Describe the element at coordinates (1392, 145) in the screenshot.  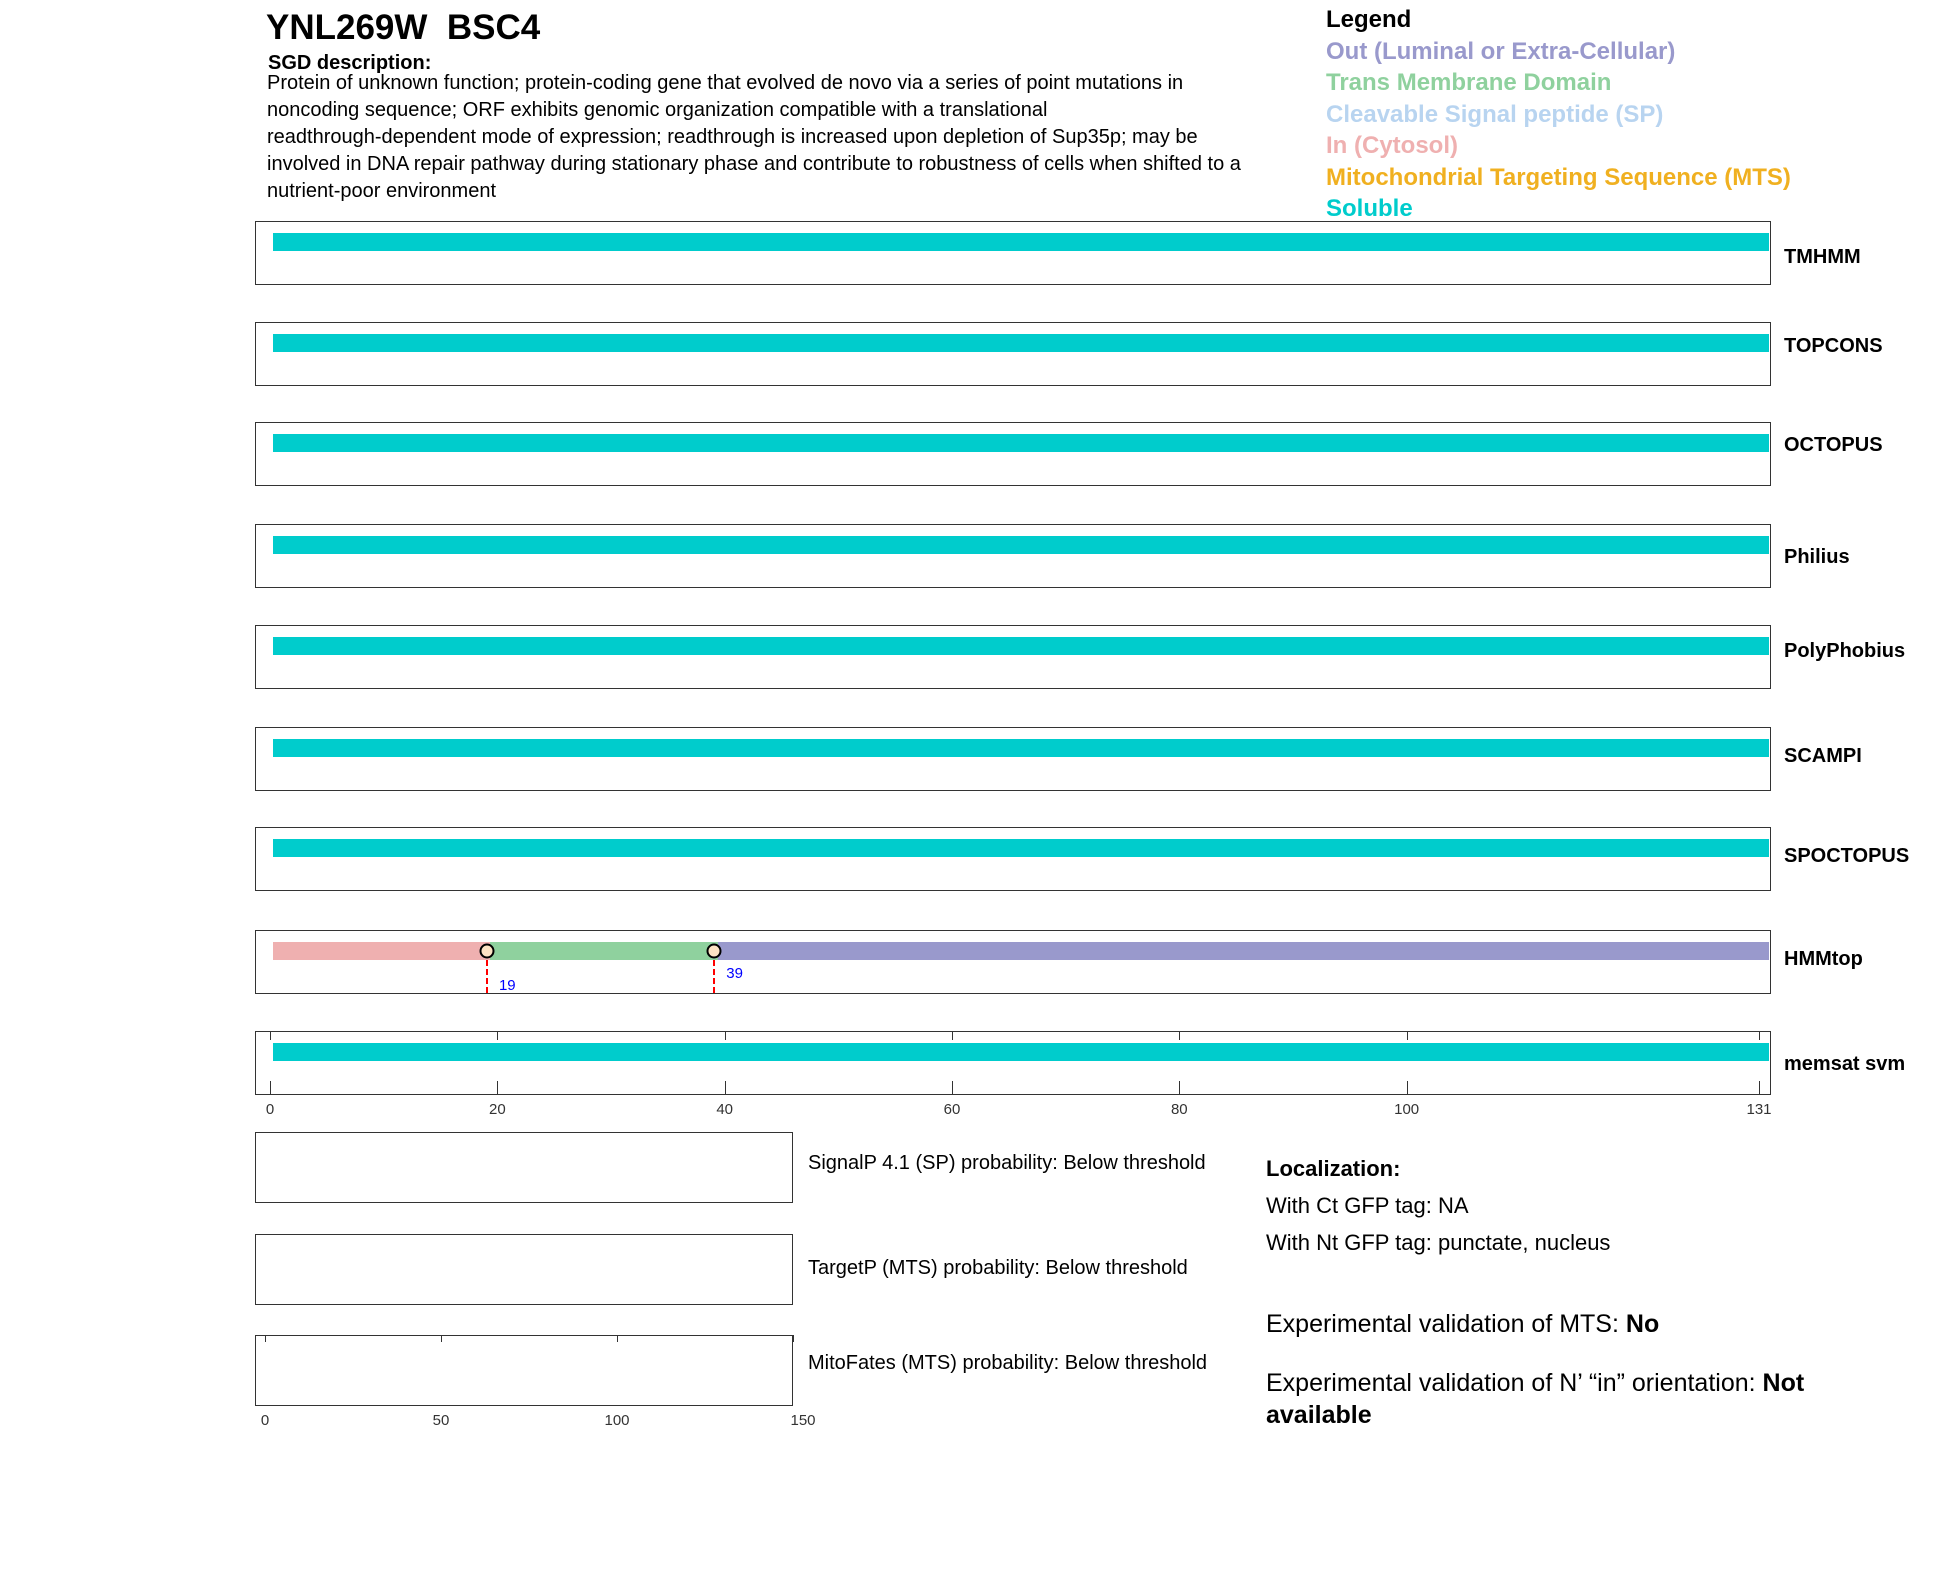
I see `legend-item: In (Cytosol)` at that location.